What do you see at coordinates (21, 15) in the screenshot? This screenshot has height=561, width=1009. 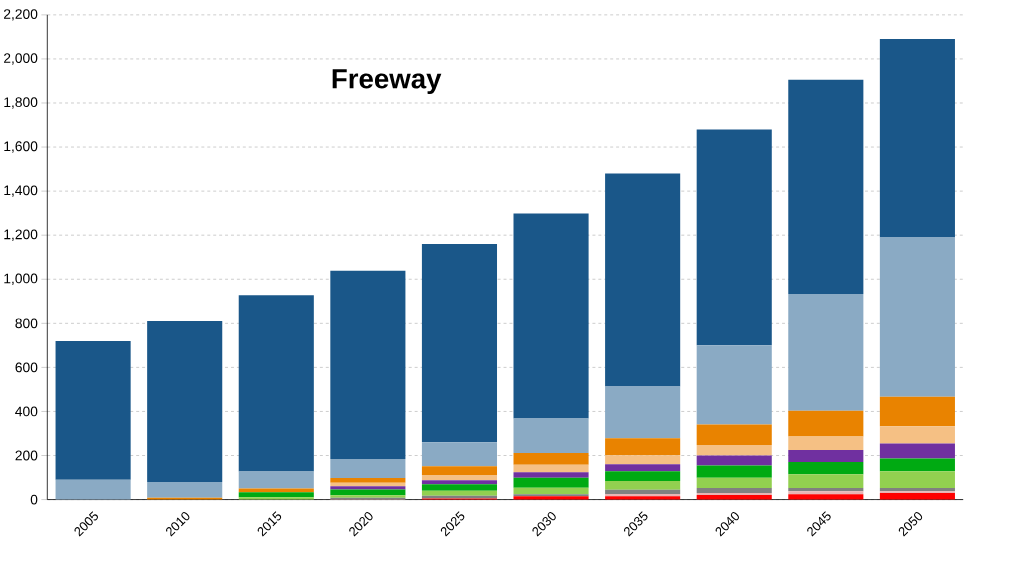 I see `y-tick-label: 2,200` at bounding box center [21, 15].